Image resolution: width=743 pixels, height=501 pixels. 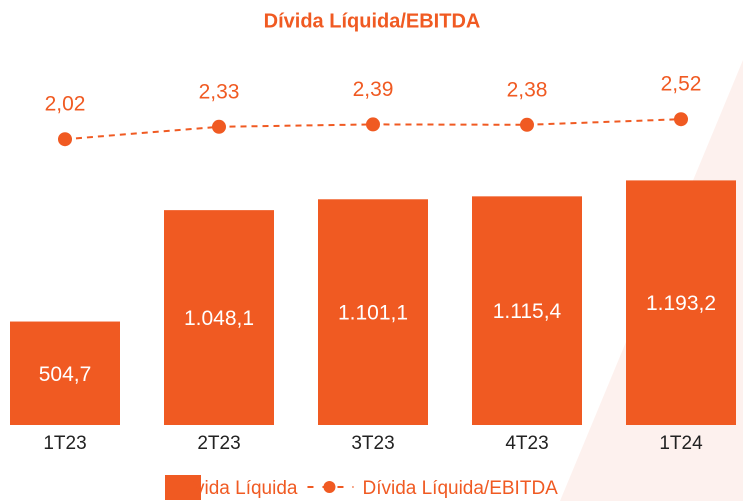 I want to click on x-tick-label: 2T23, so click(x=218, y=443).